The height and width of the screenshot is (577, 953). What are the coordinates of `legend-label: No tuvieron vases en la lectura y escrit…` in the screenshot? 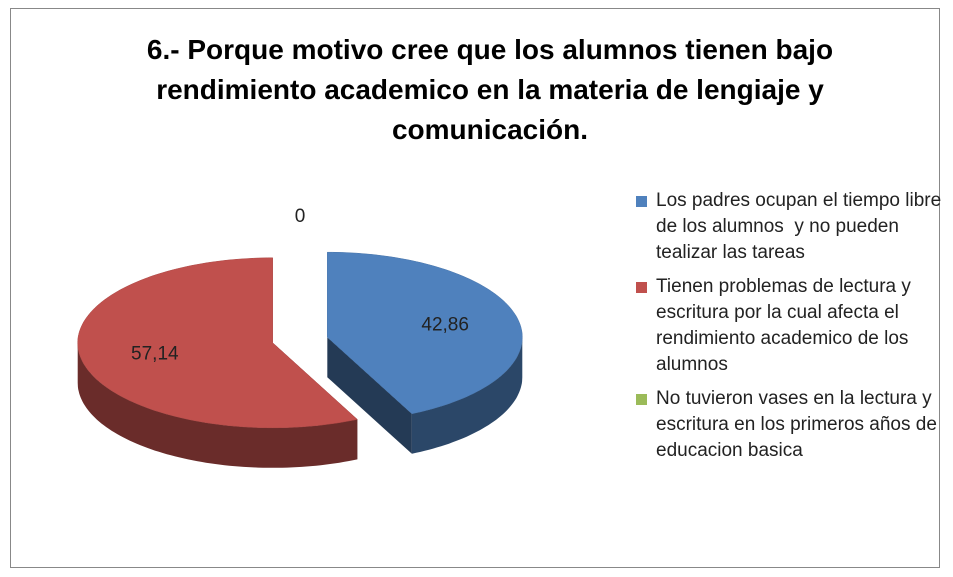 It's located at (799, 424).